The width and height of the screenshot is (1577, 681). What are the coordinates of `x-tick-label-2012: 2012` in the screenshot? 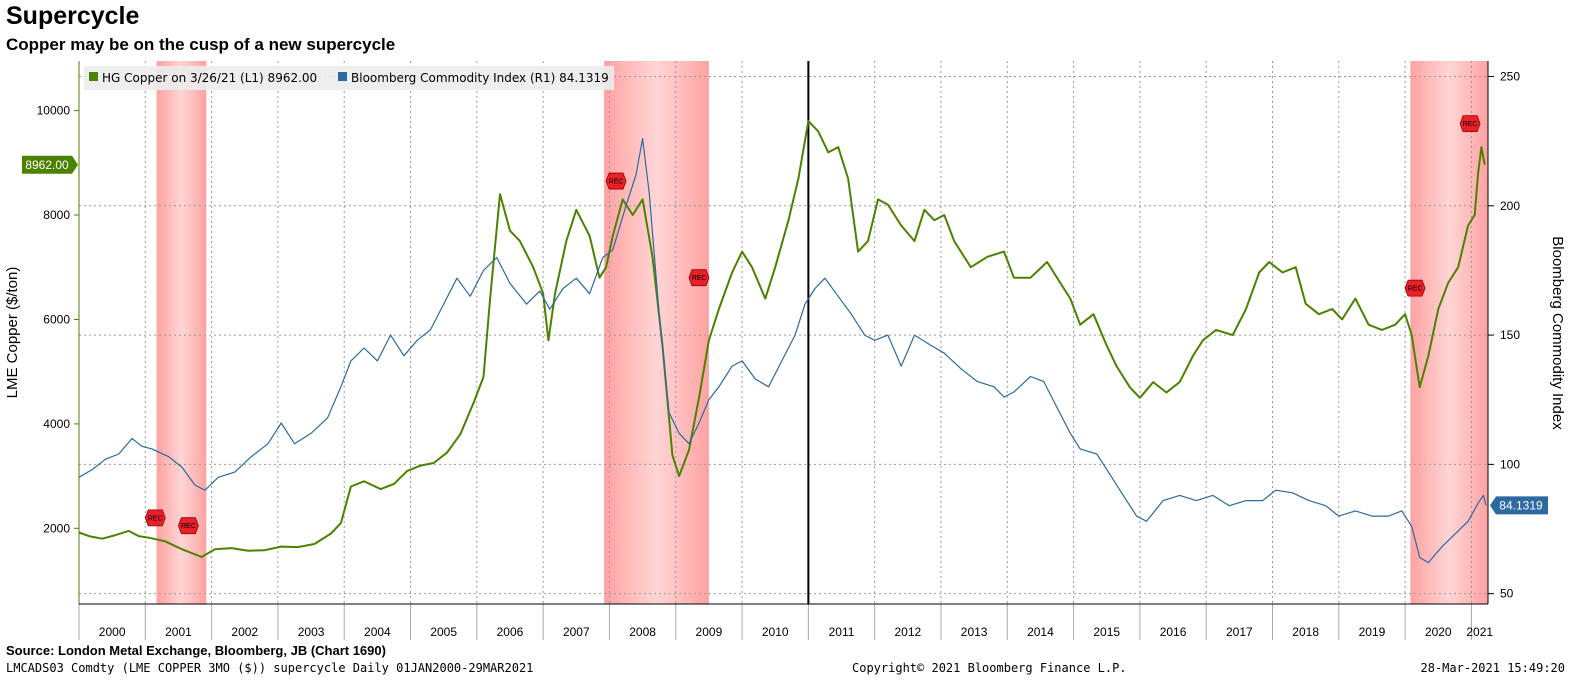 It's located at (907, 632).